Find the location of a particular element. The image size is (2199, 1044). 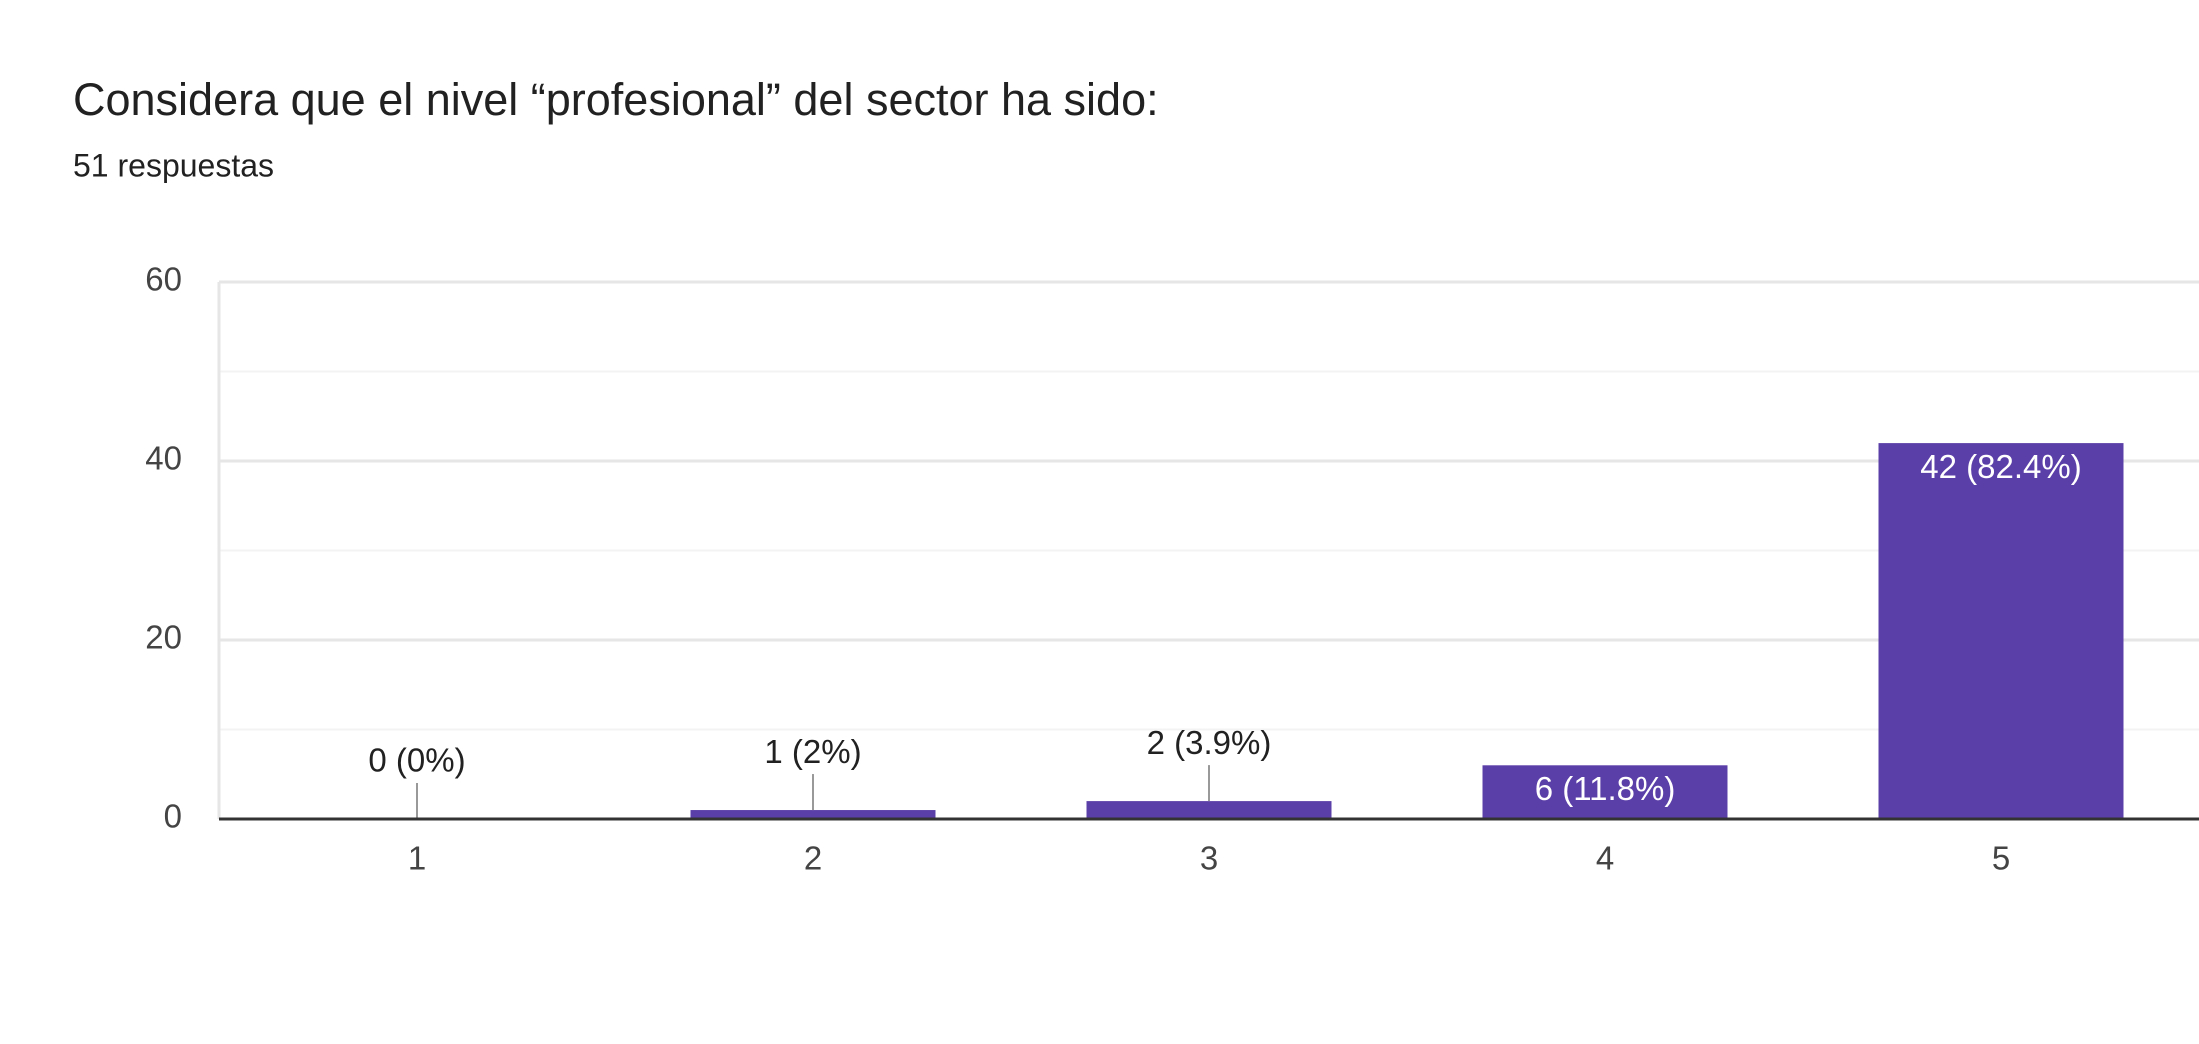

data-label: 2 (3.9%) is located at coordinates (1209, 742).